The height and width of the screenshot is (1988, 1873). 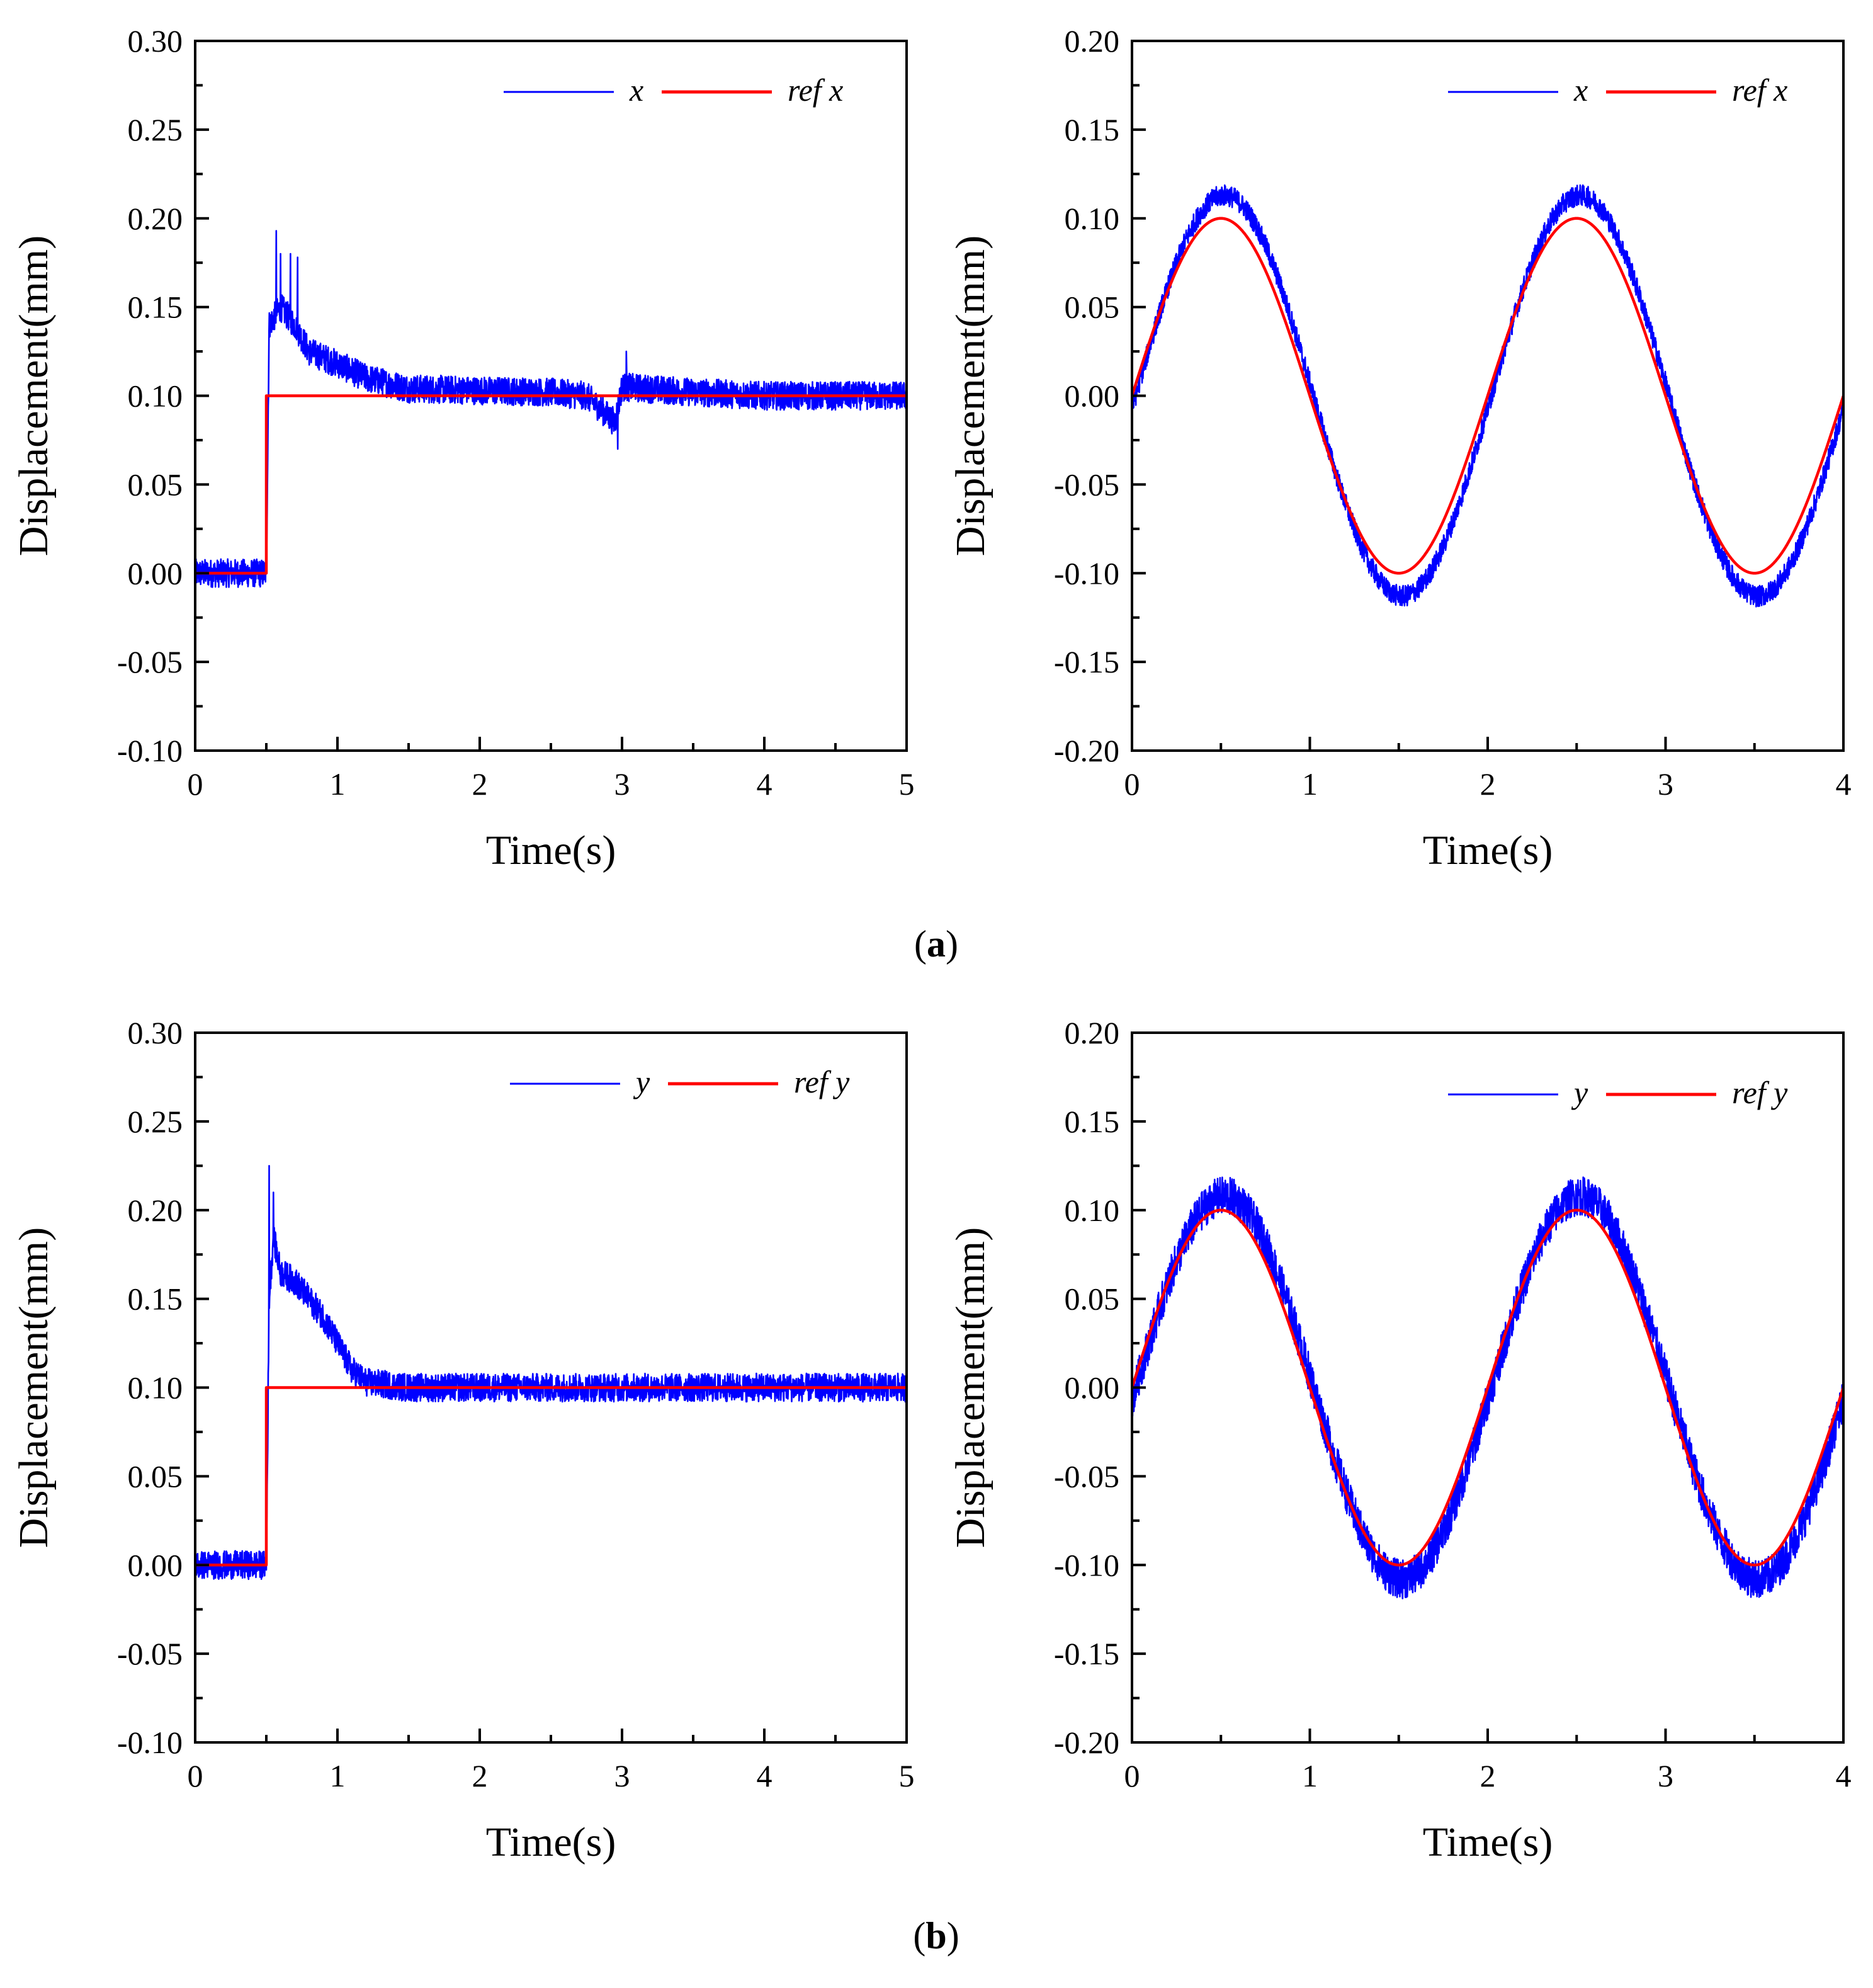 I want to click on caption-b-label: b, so click(x=936, y=1936).